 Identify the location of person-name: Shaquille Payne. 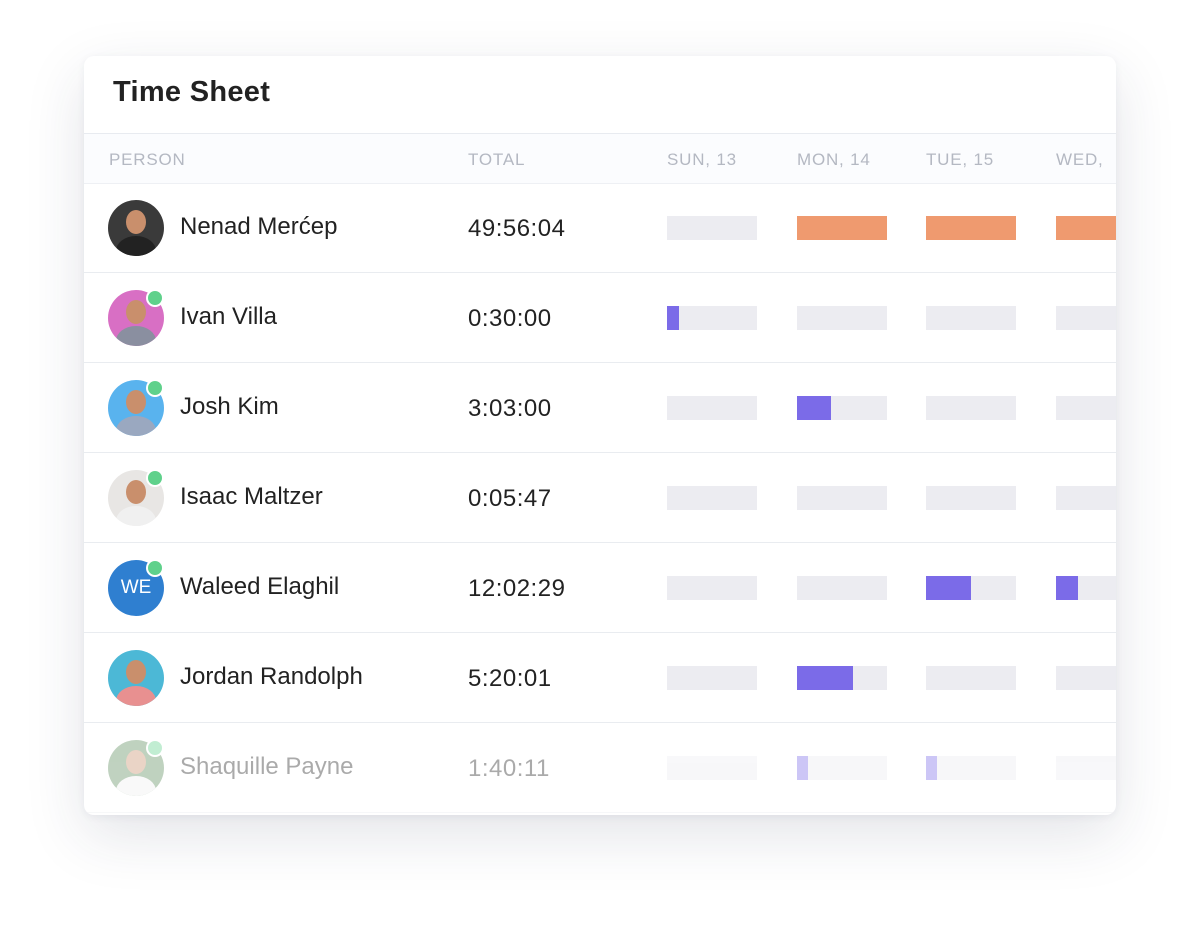
(267, 766).